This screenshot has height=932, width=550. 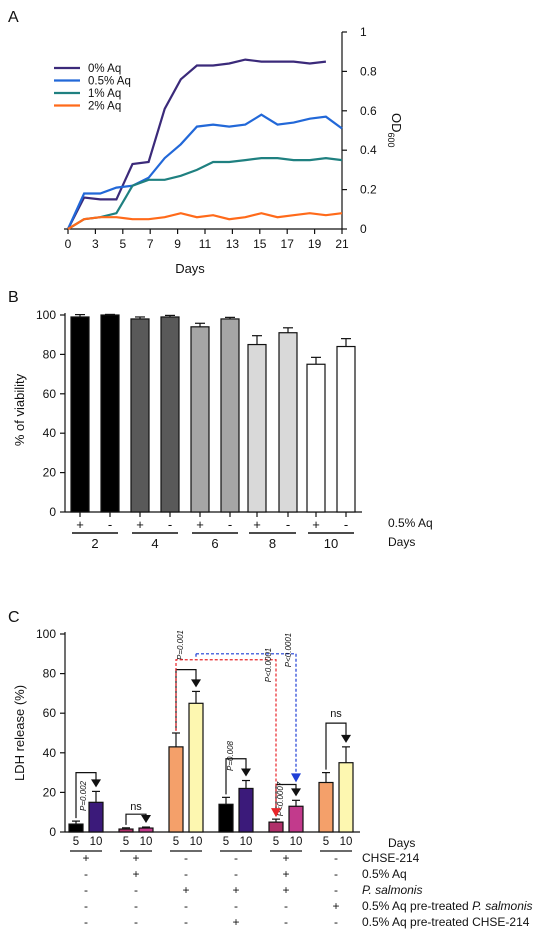 I want to click on x-axis-title: Days, so click(x=190, y=268).